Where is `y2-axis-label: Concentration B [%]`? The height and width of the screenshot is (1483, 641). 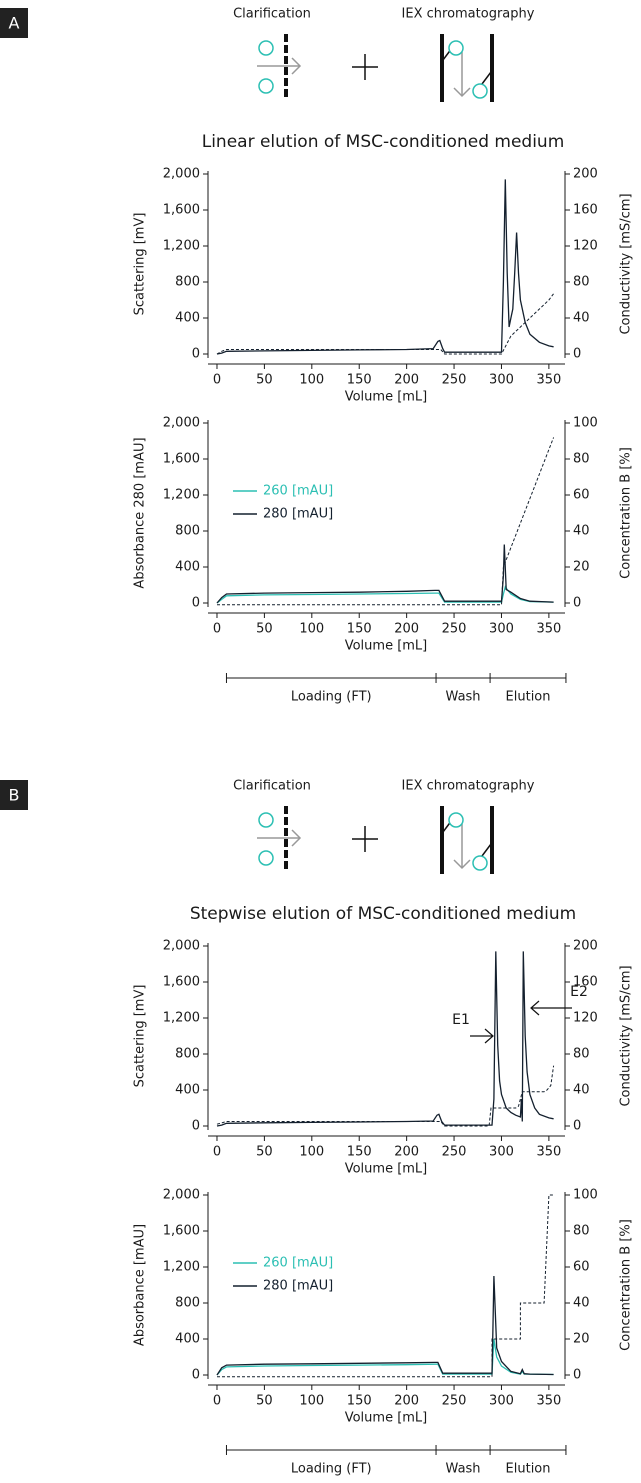 y2-axis-label: Concentration B [%] is located at coordinates (626, 1285).